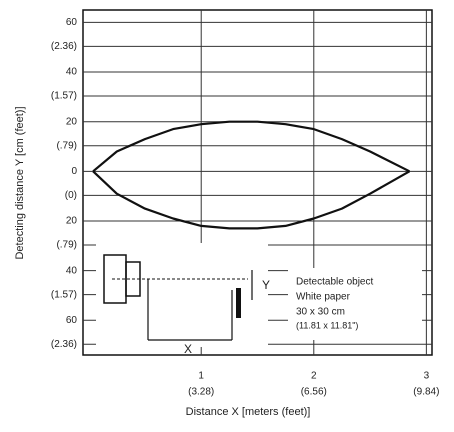  Describe the element at coordinates (248, 412) in the screenshot. I see `x-axis-label: Distance X [meters (feet)]` at that location.